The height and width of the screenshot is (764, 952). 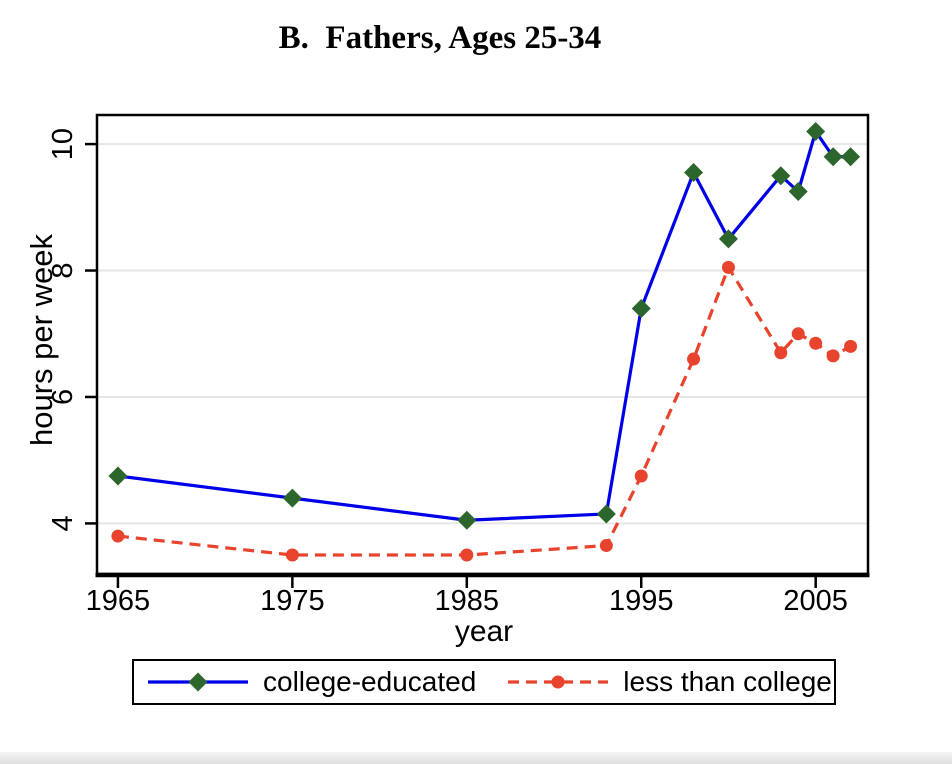 What do you see at coordinates (370, 681) in the screenshot?
I see `legend-label-college: college-educated` at bounding box center [370, 681].